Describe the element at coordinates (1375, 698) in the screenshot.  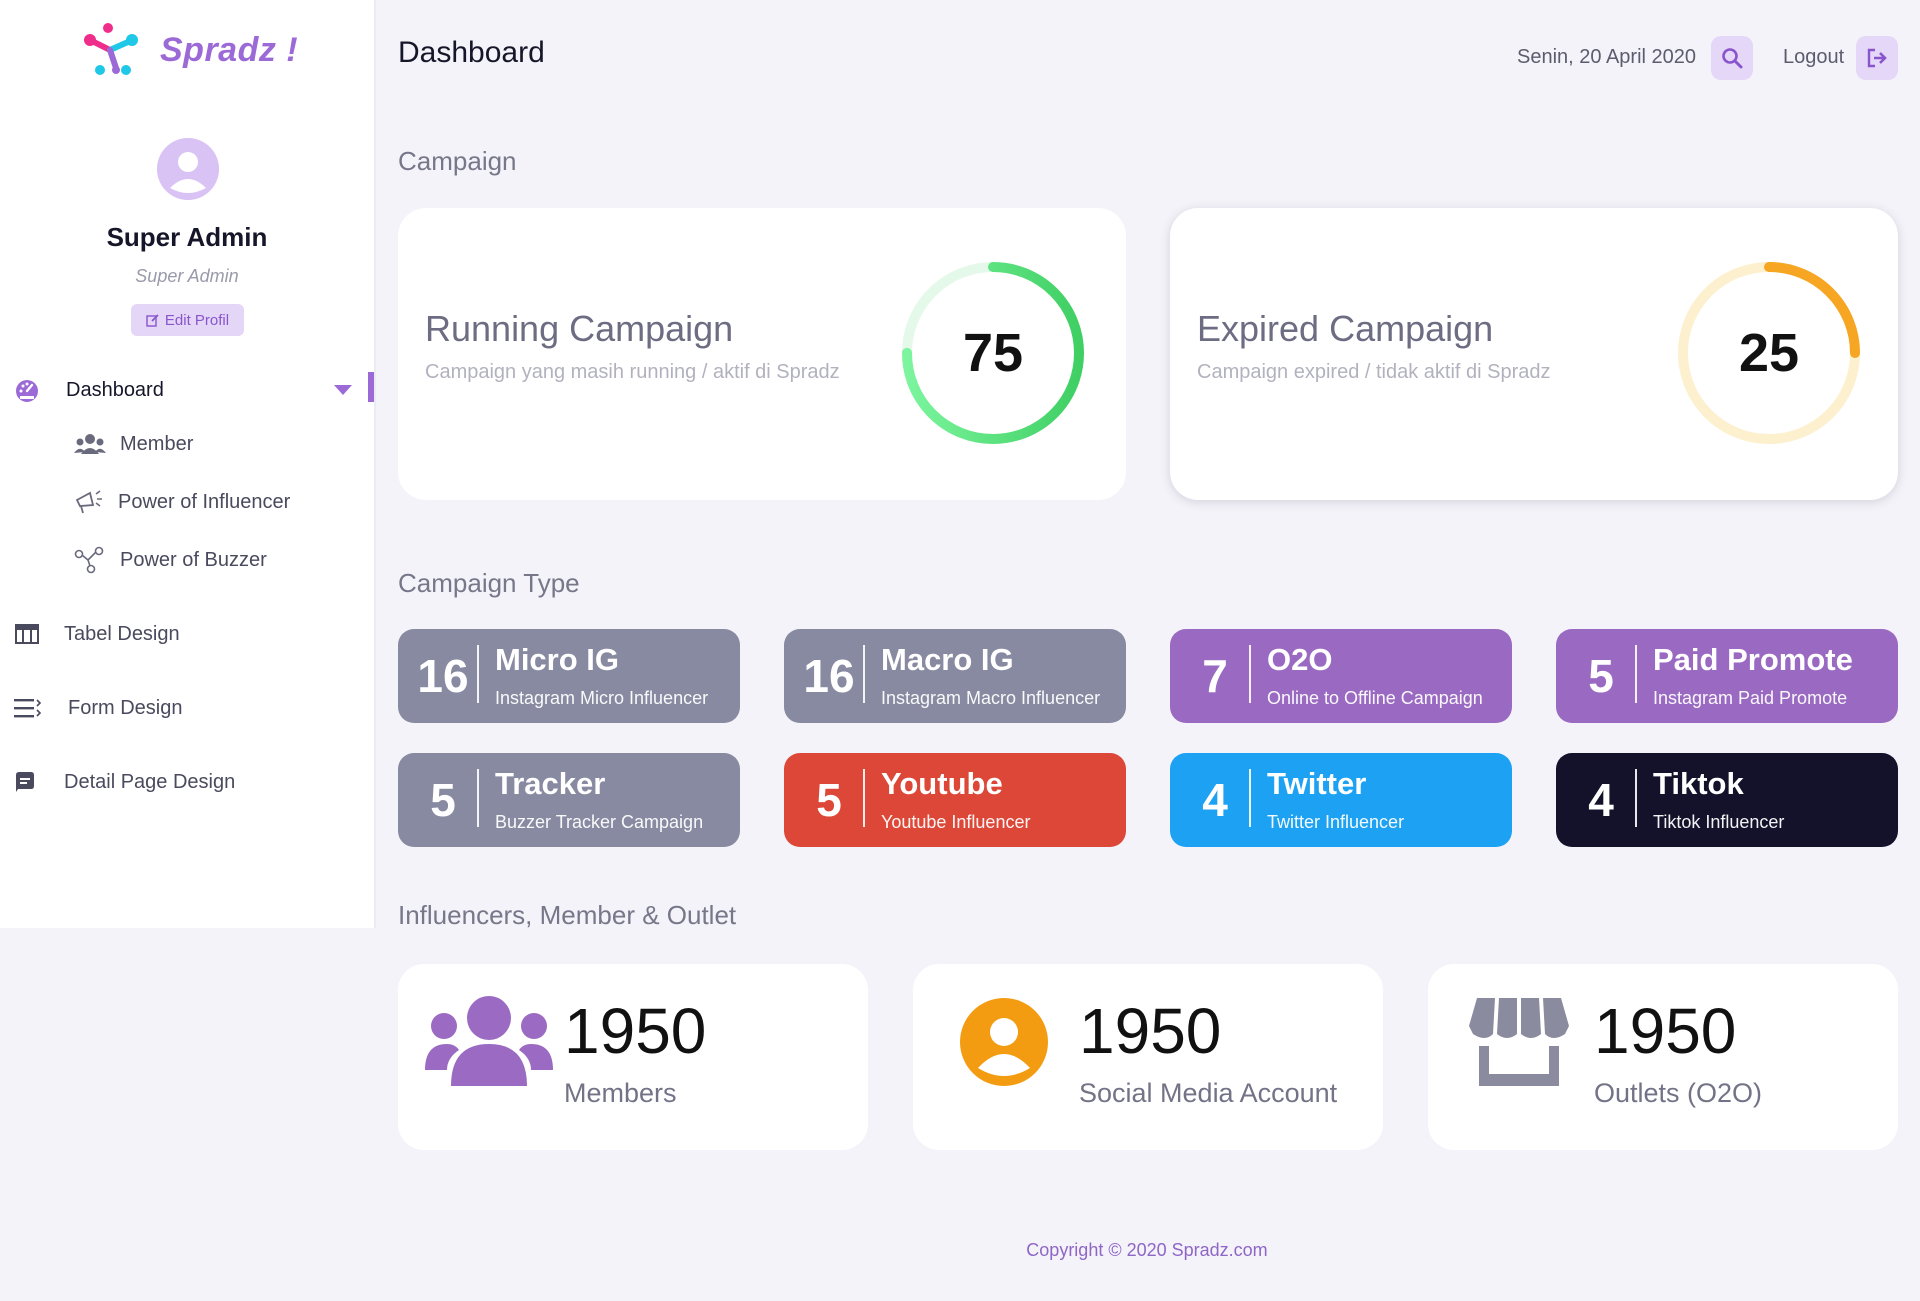
I see `campaign-type-description: Online to Offline Campaign` at that location.